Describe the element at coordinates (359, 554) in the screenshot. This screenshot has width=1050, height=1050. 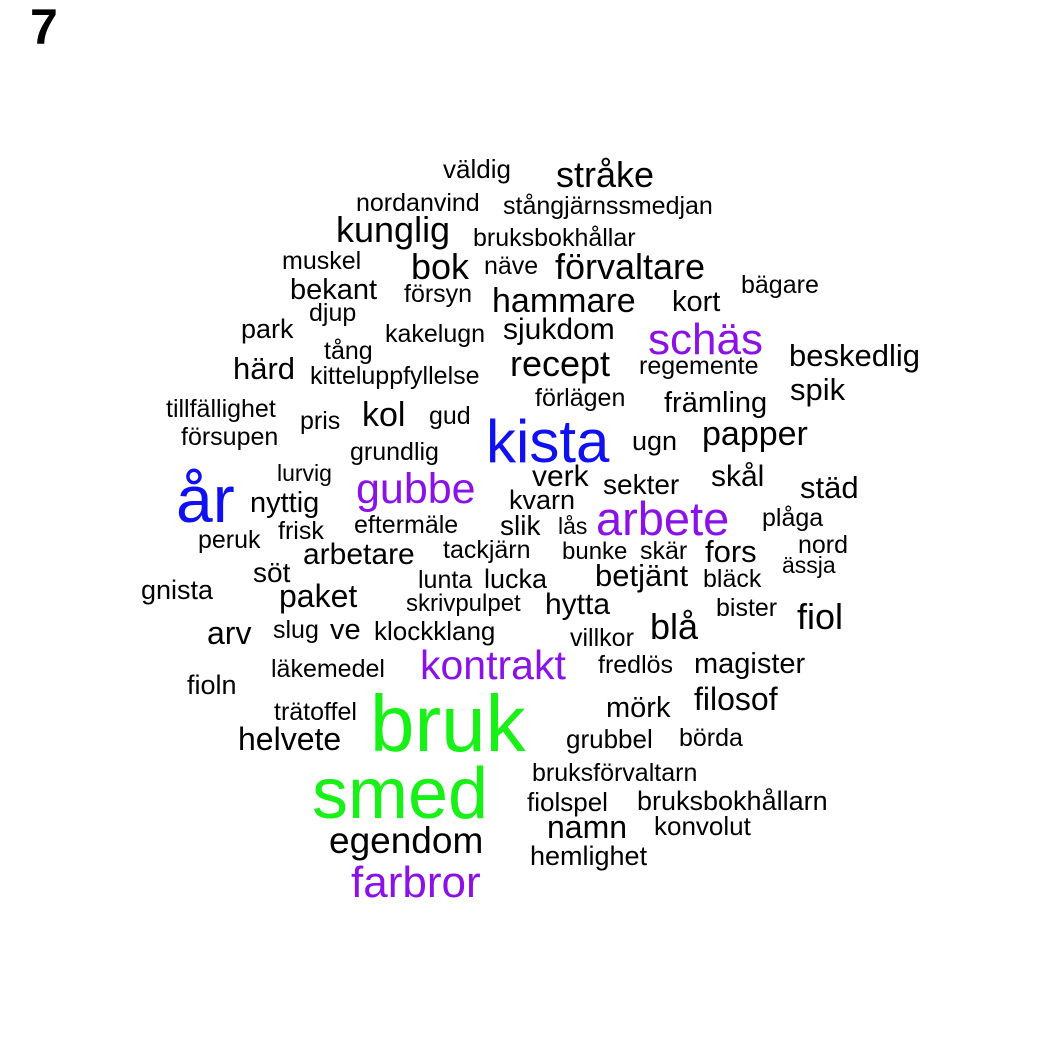
I see `word-arbetare: arbetare` at that location.